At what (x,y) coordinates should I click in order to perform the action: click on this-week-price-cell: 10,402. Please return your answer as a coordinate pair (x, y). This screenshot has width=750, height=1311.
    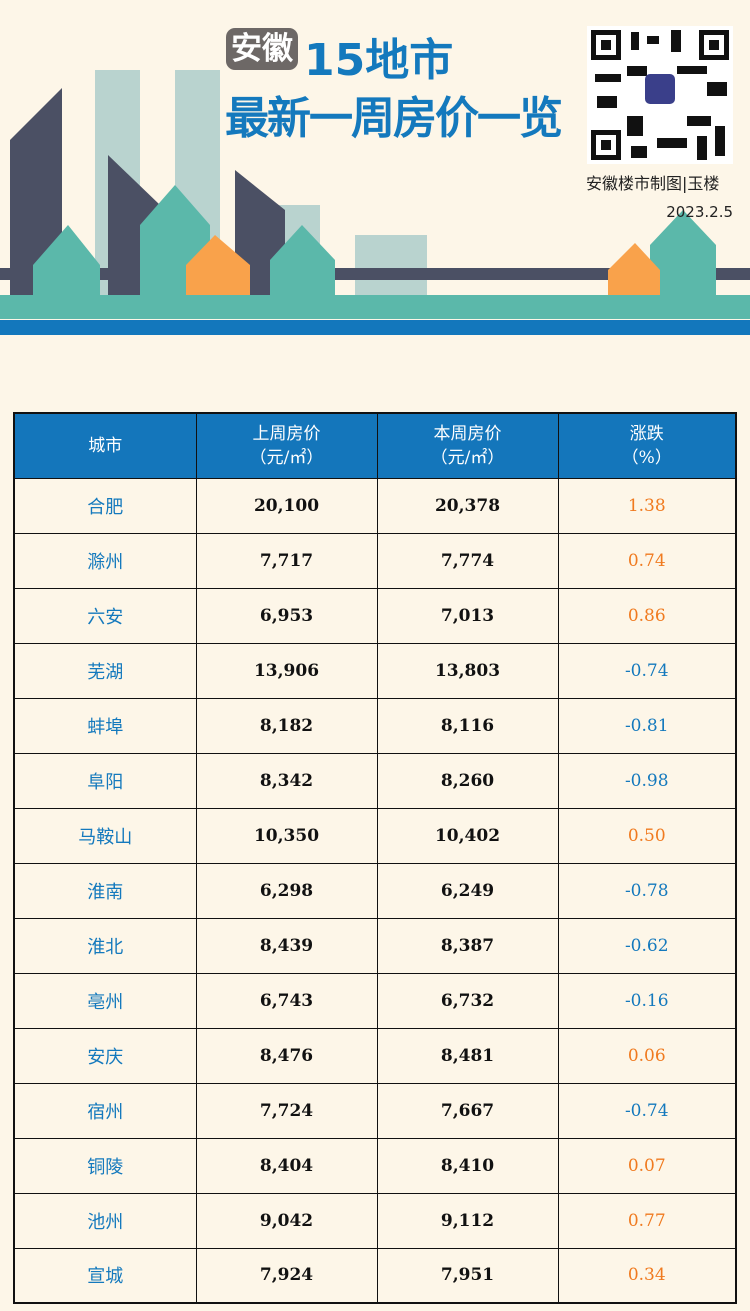
    Looking at the image, I should click on (467, 835).